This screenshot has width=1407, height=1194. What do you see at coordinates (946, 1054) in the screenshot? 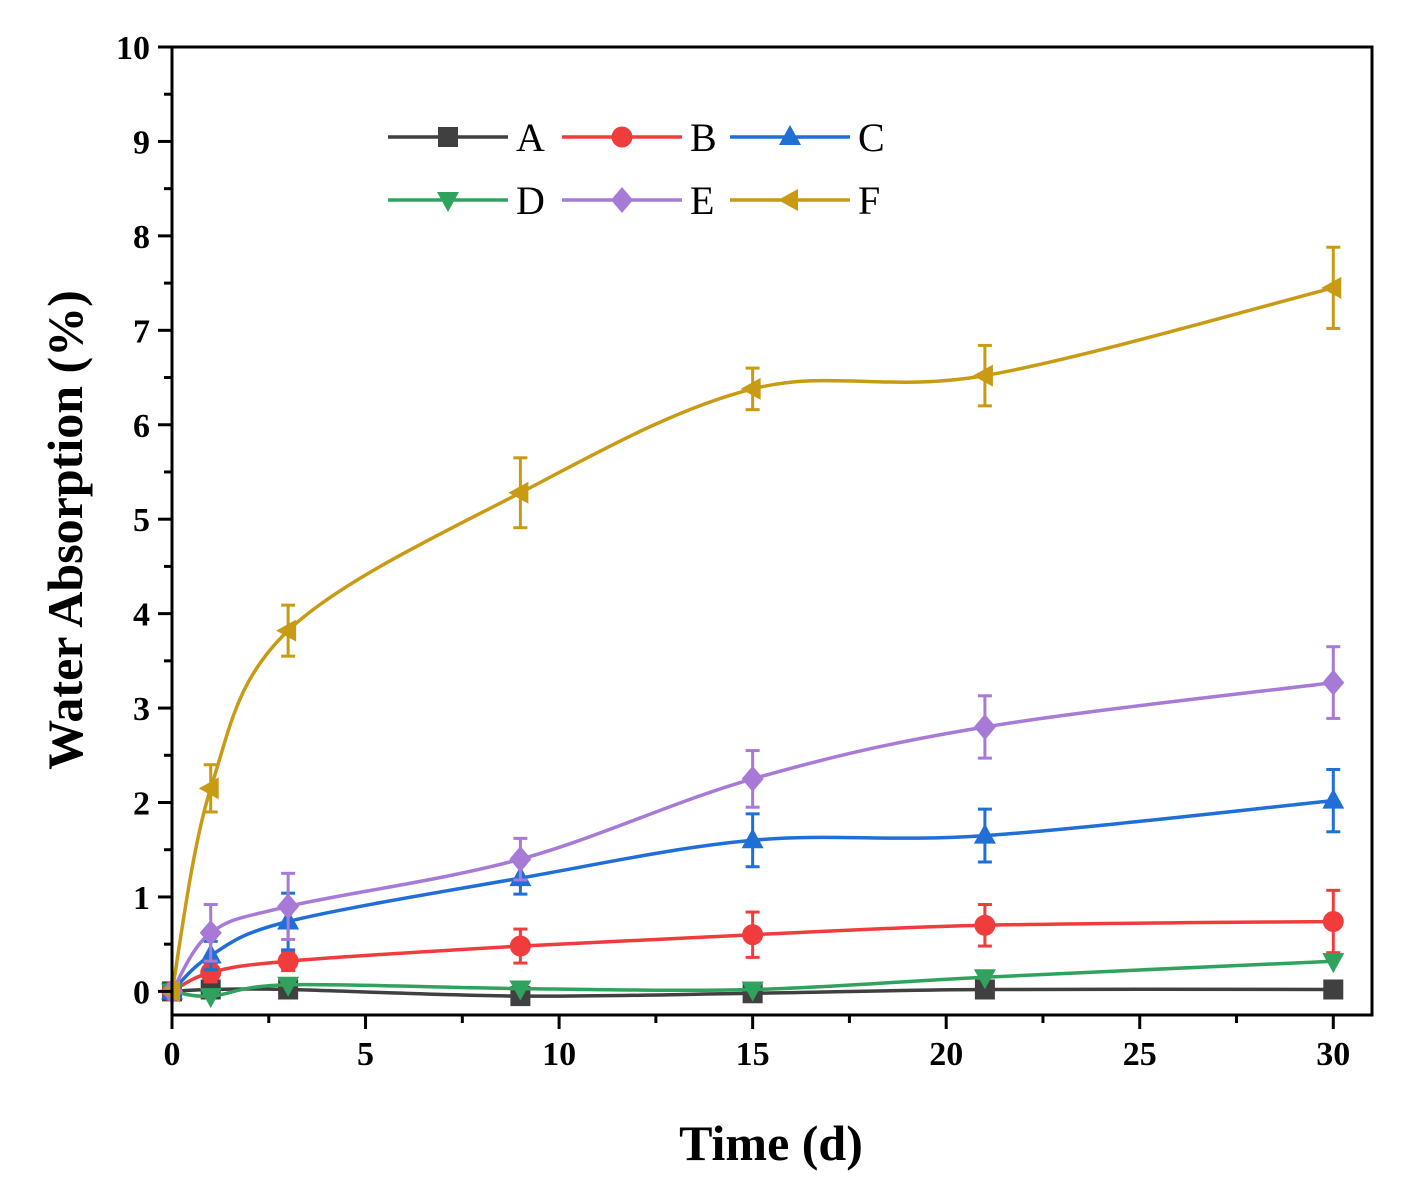
I see `x-tick-label: 20` at bounding box center [946, 1054].